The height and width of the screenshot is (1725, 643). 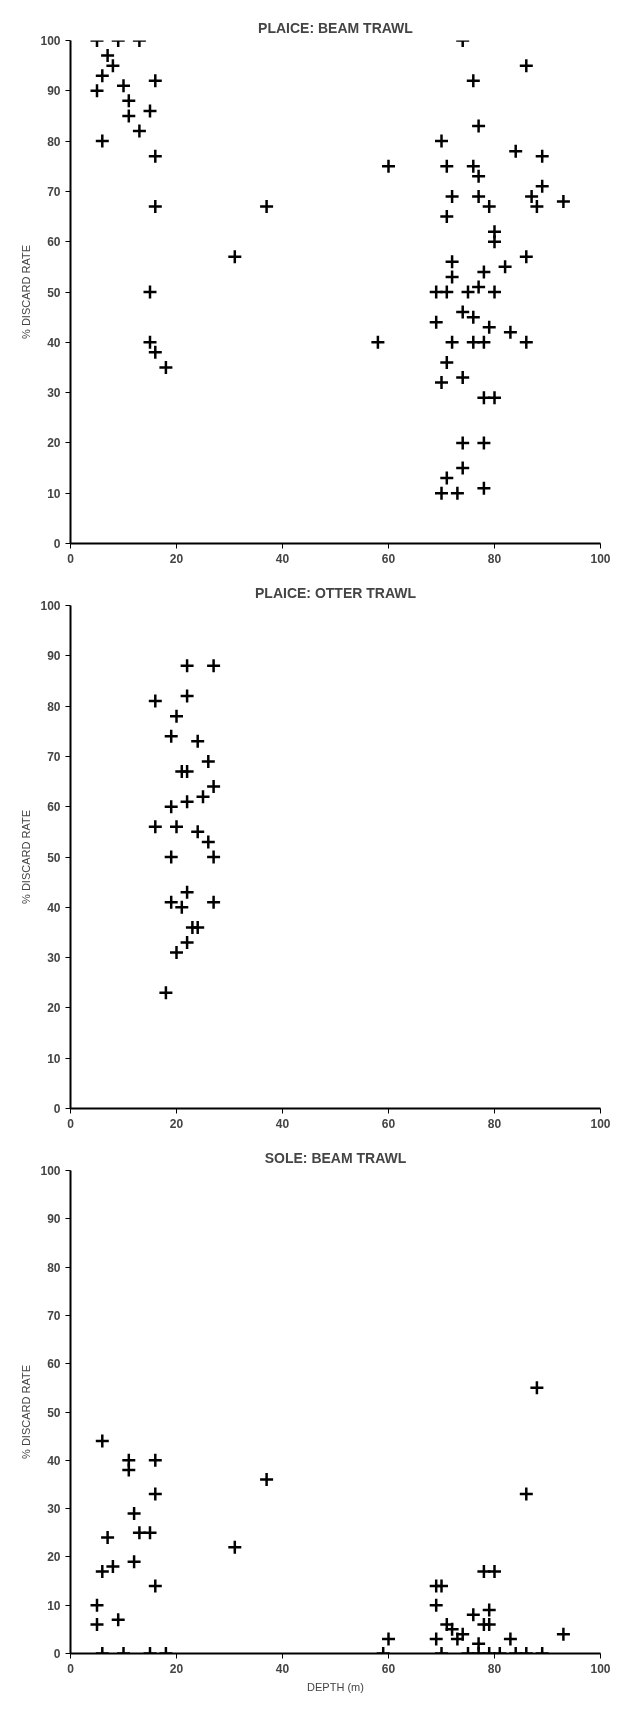 I want to click on x-axis-title: DEPTH (m), so click(x=335, y=1686).